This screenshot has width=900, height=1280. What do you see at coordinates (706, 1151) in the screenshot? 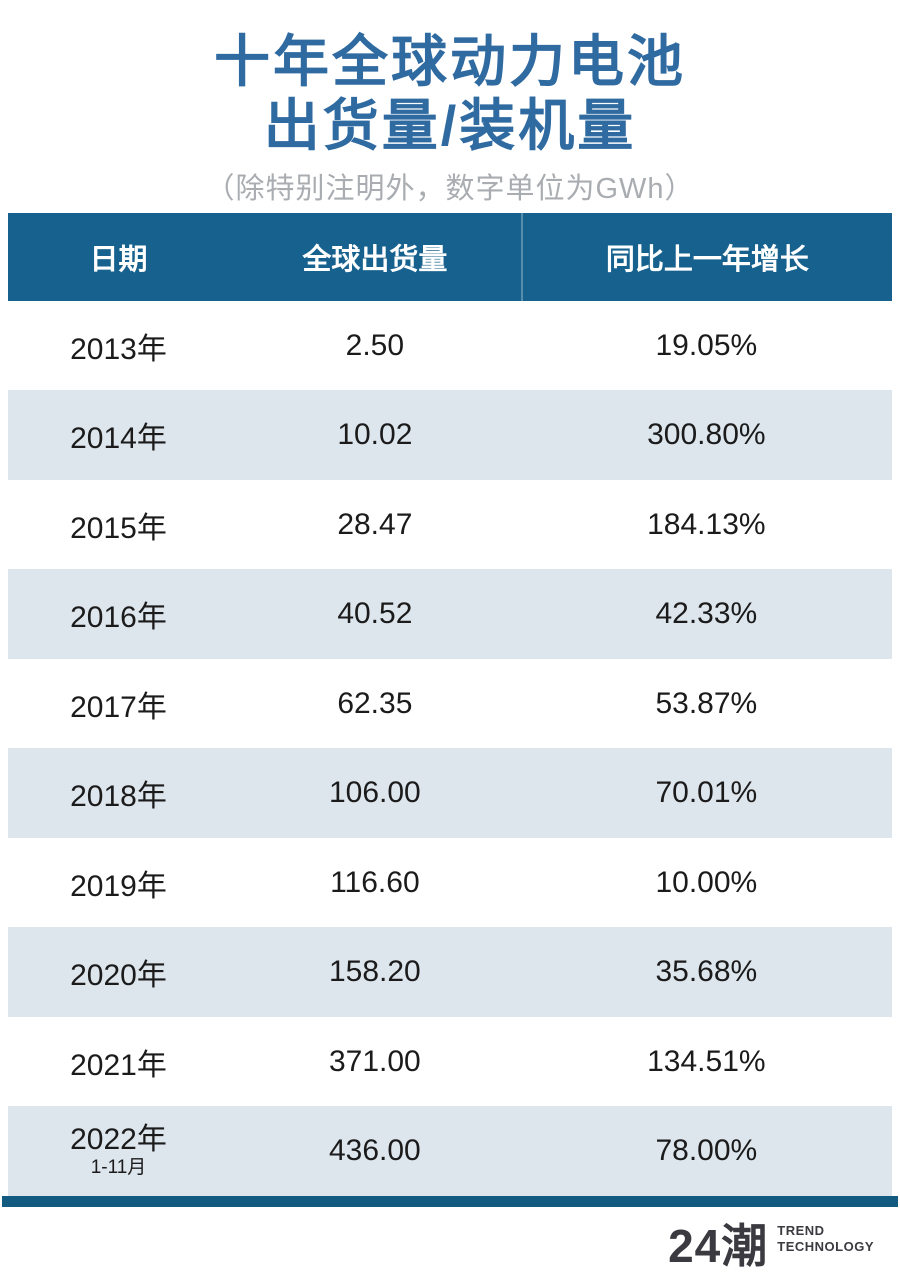
I see `cell-growth: 78.00%` at bounding box center [706, 1151].